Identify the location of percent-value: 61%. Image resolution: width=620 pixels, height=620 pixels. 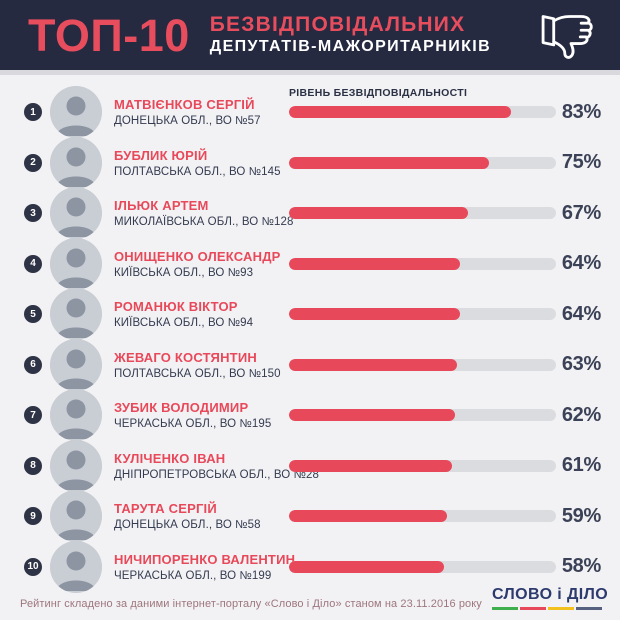
(581, 465).